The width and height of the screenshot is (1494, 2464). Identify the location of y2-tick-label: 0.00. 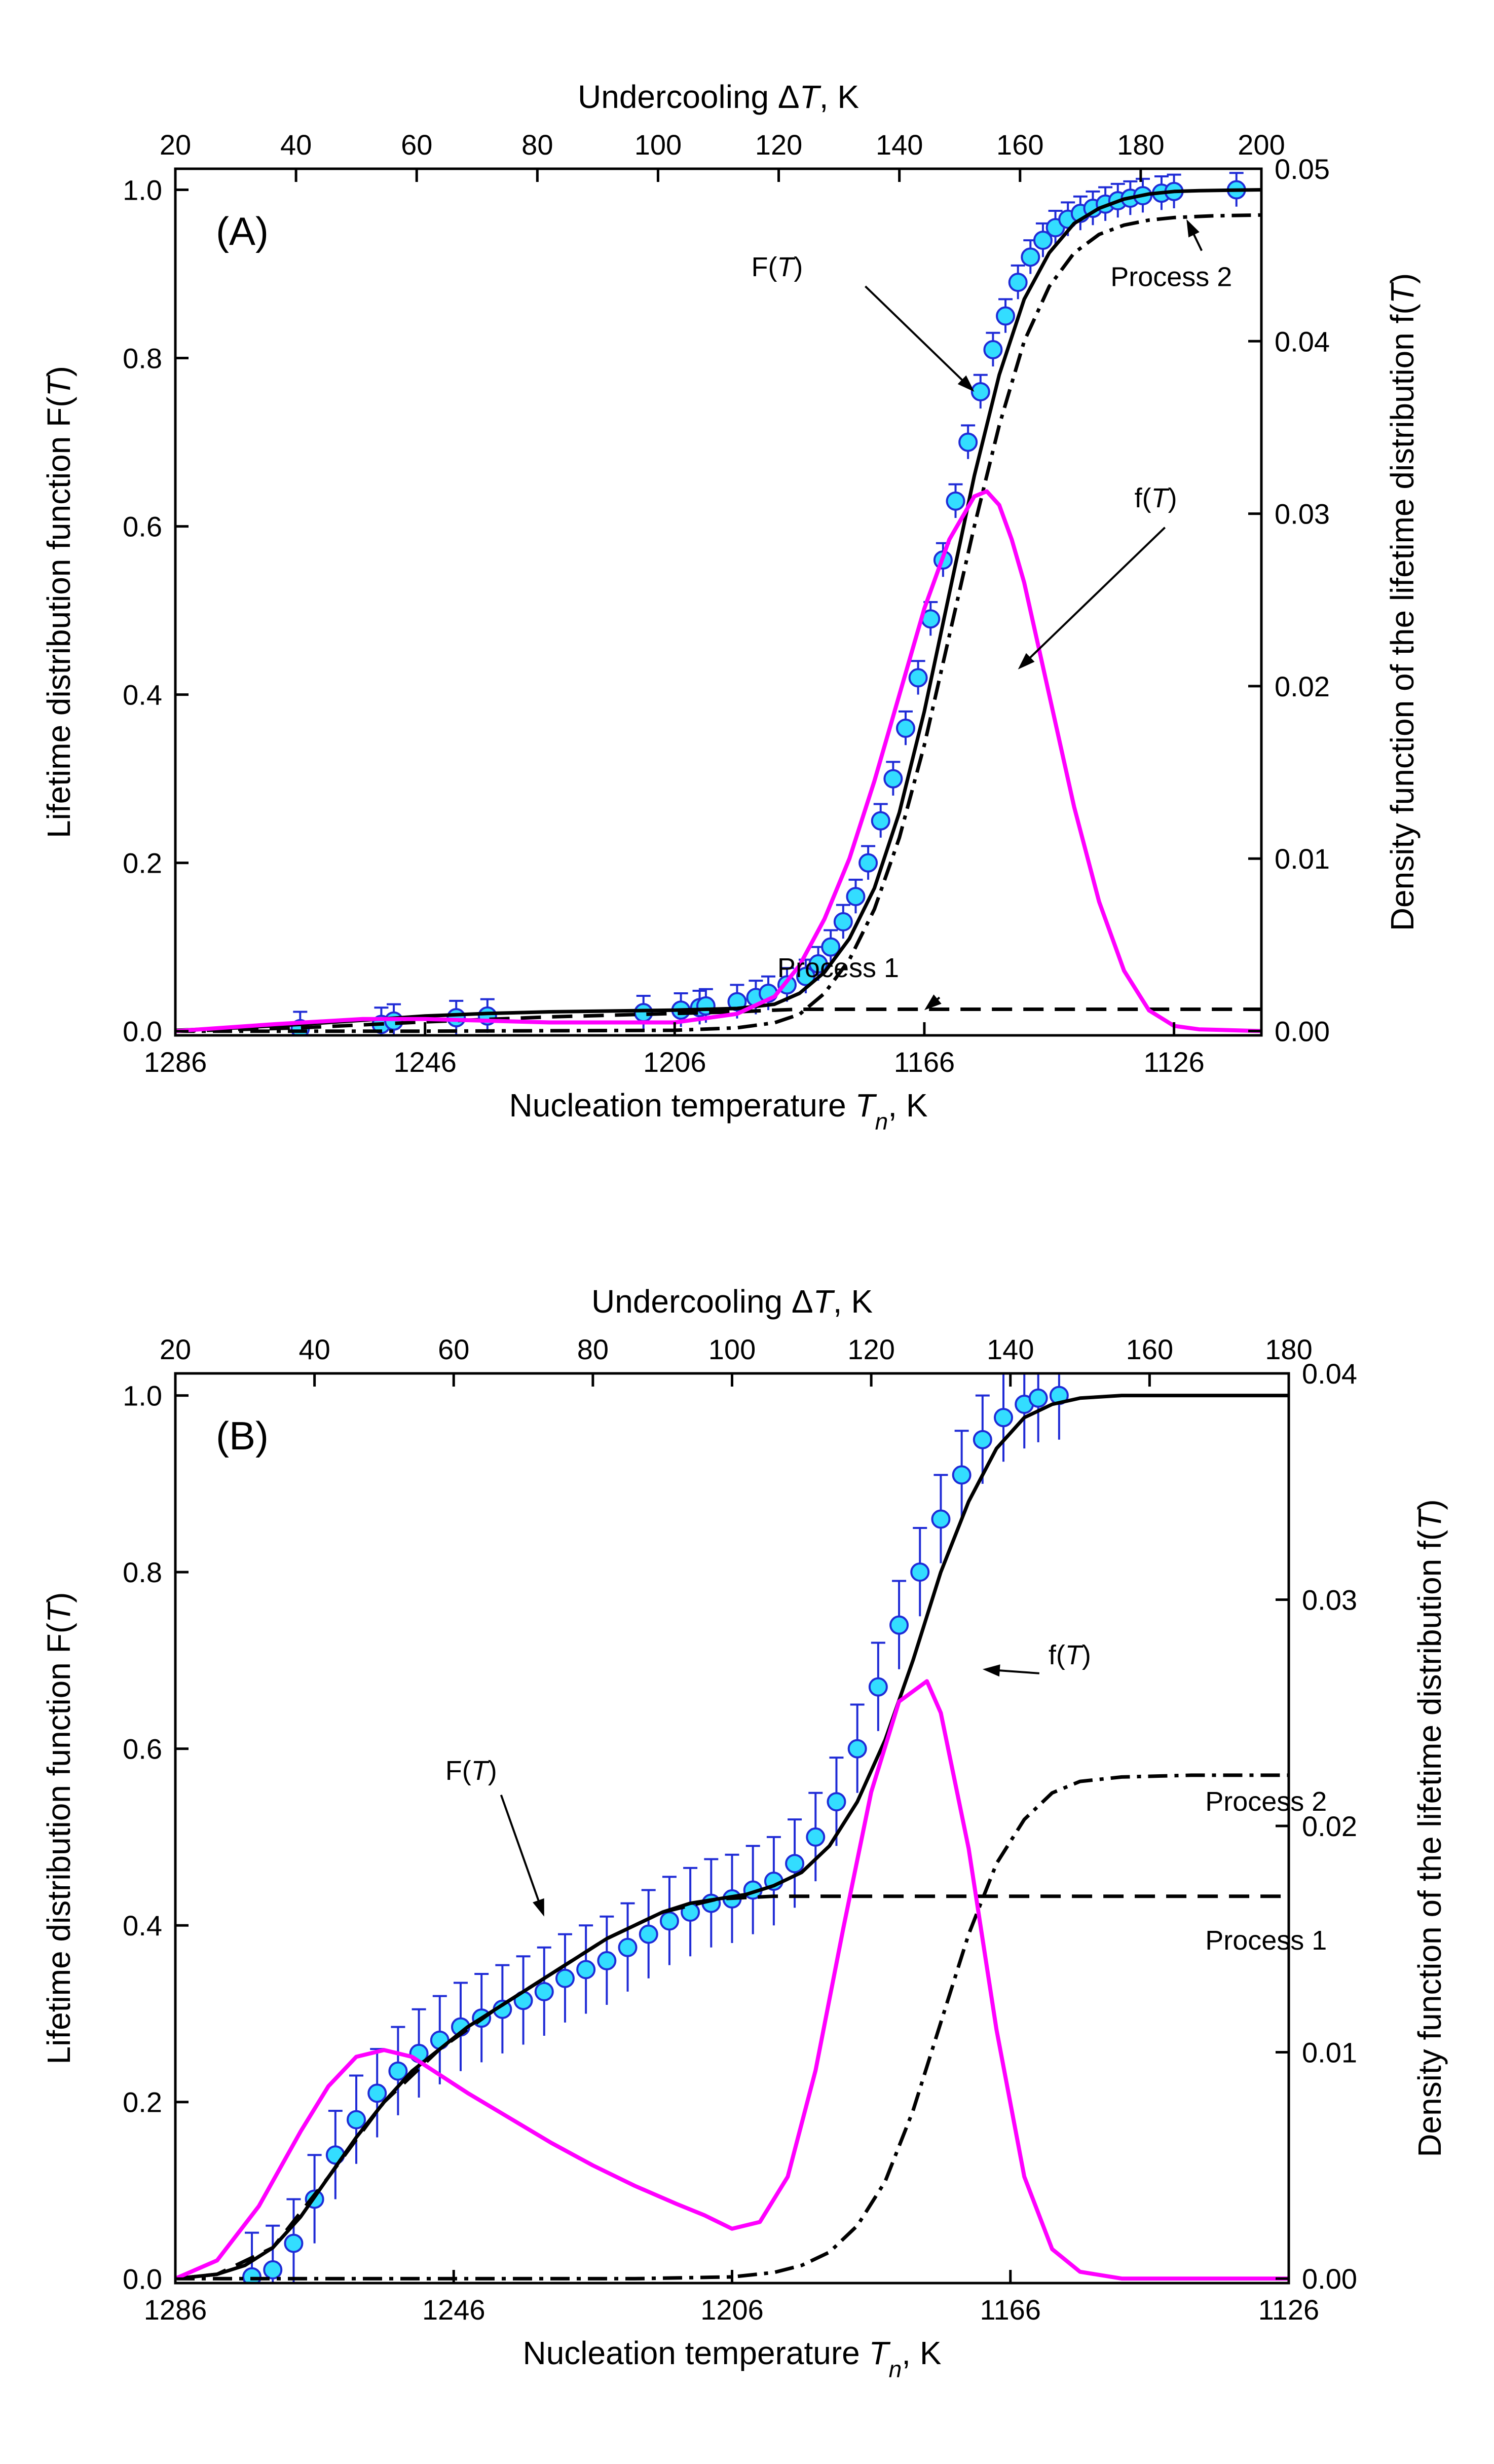
(1329, 2279).